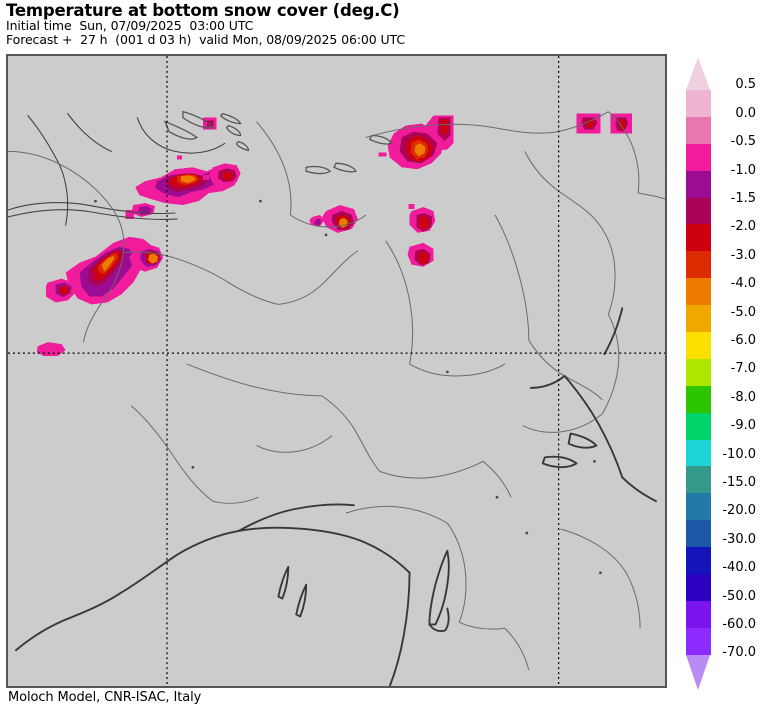  I want to click on colorbar-label-0: 0.5, so click(745, 84).